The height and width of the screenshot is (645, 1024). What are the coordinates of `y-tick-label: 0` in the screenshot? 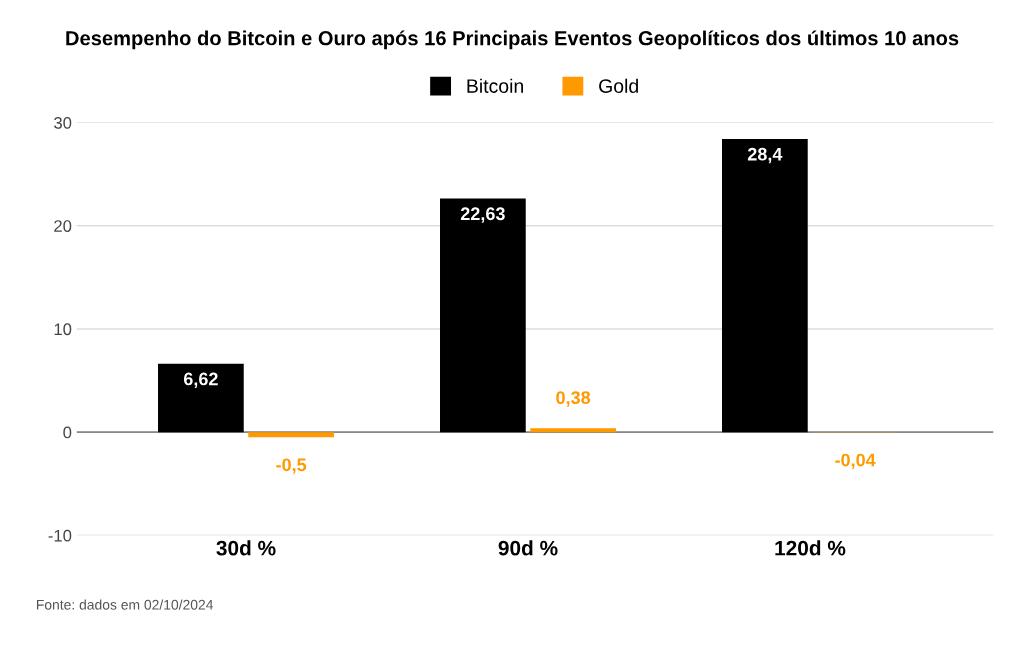 It's located at (67, 432).